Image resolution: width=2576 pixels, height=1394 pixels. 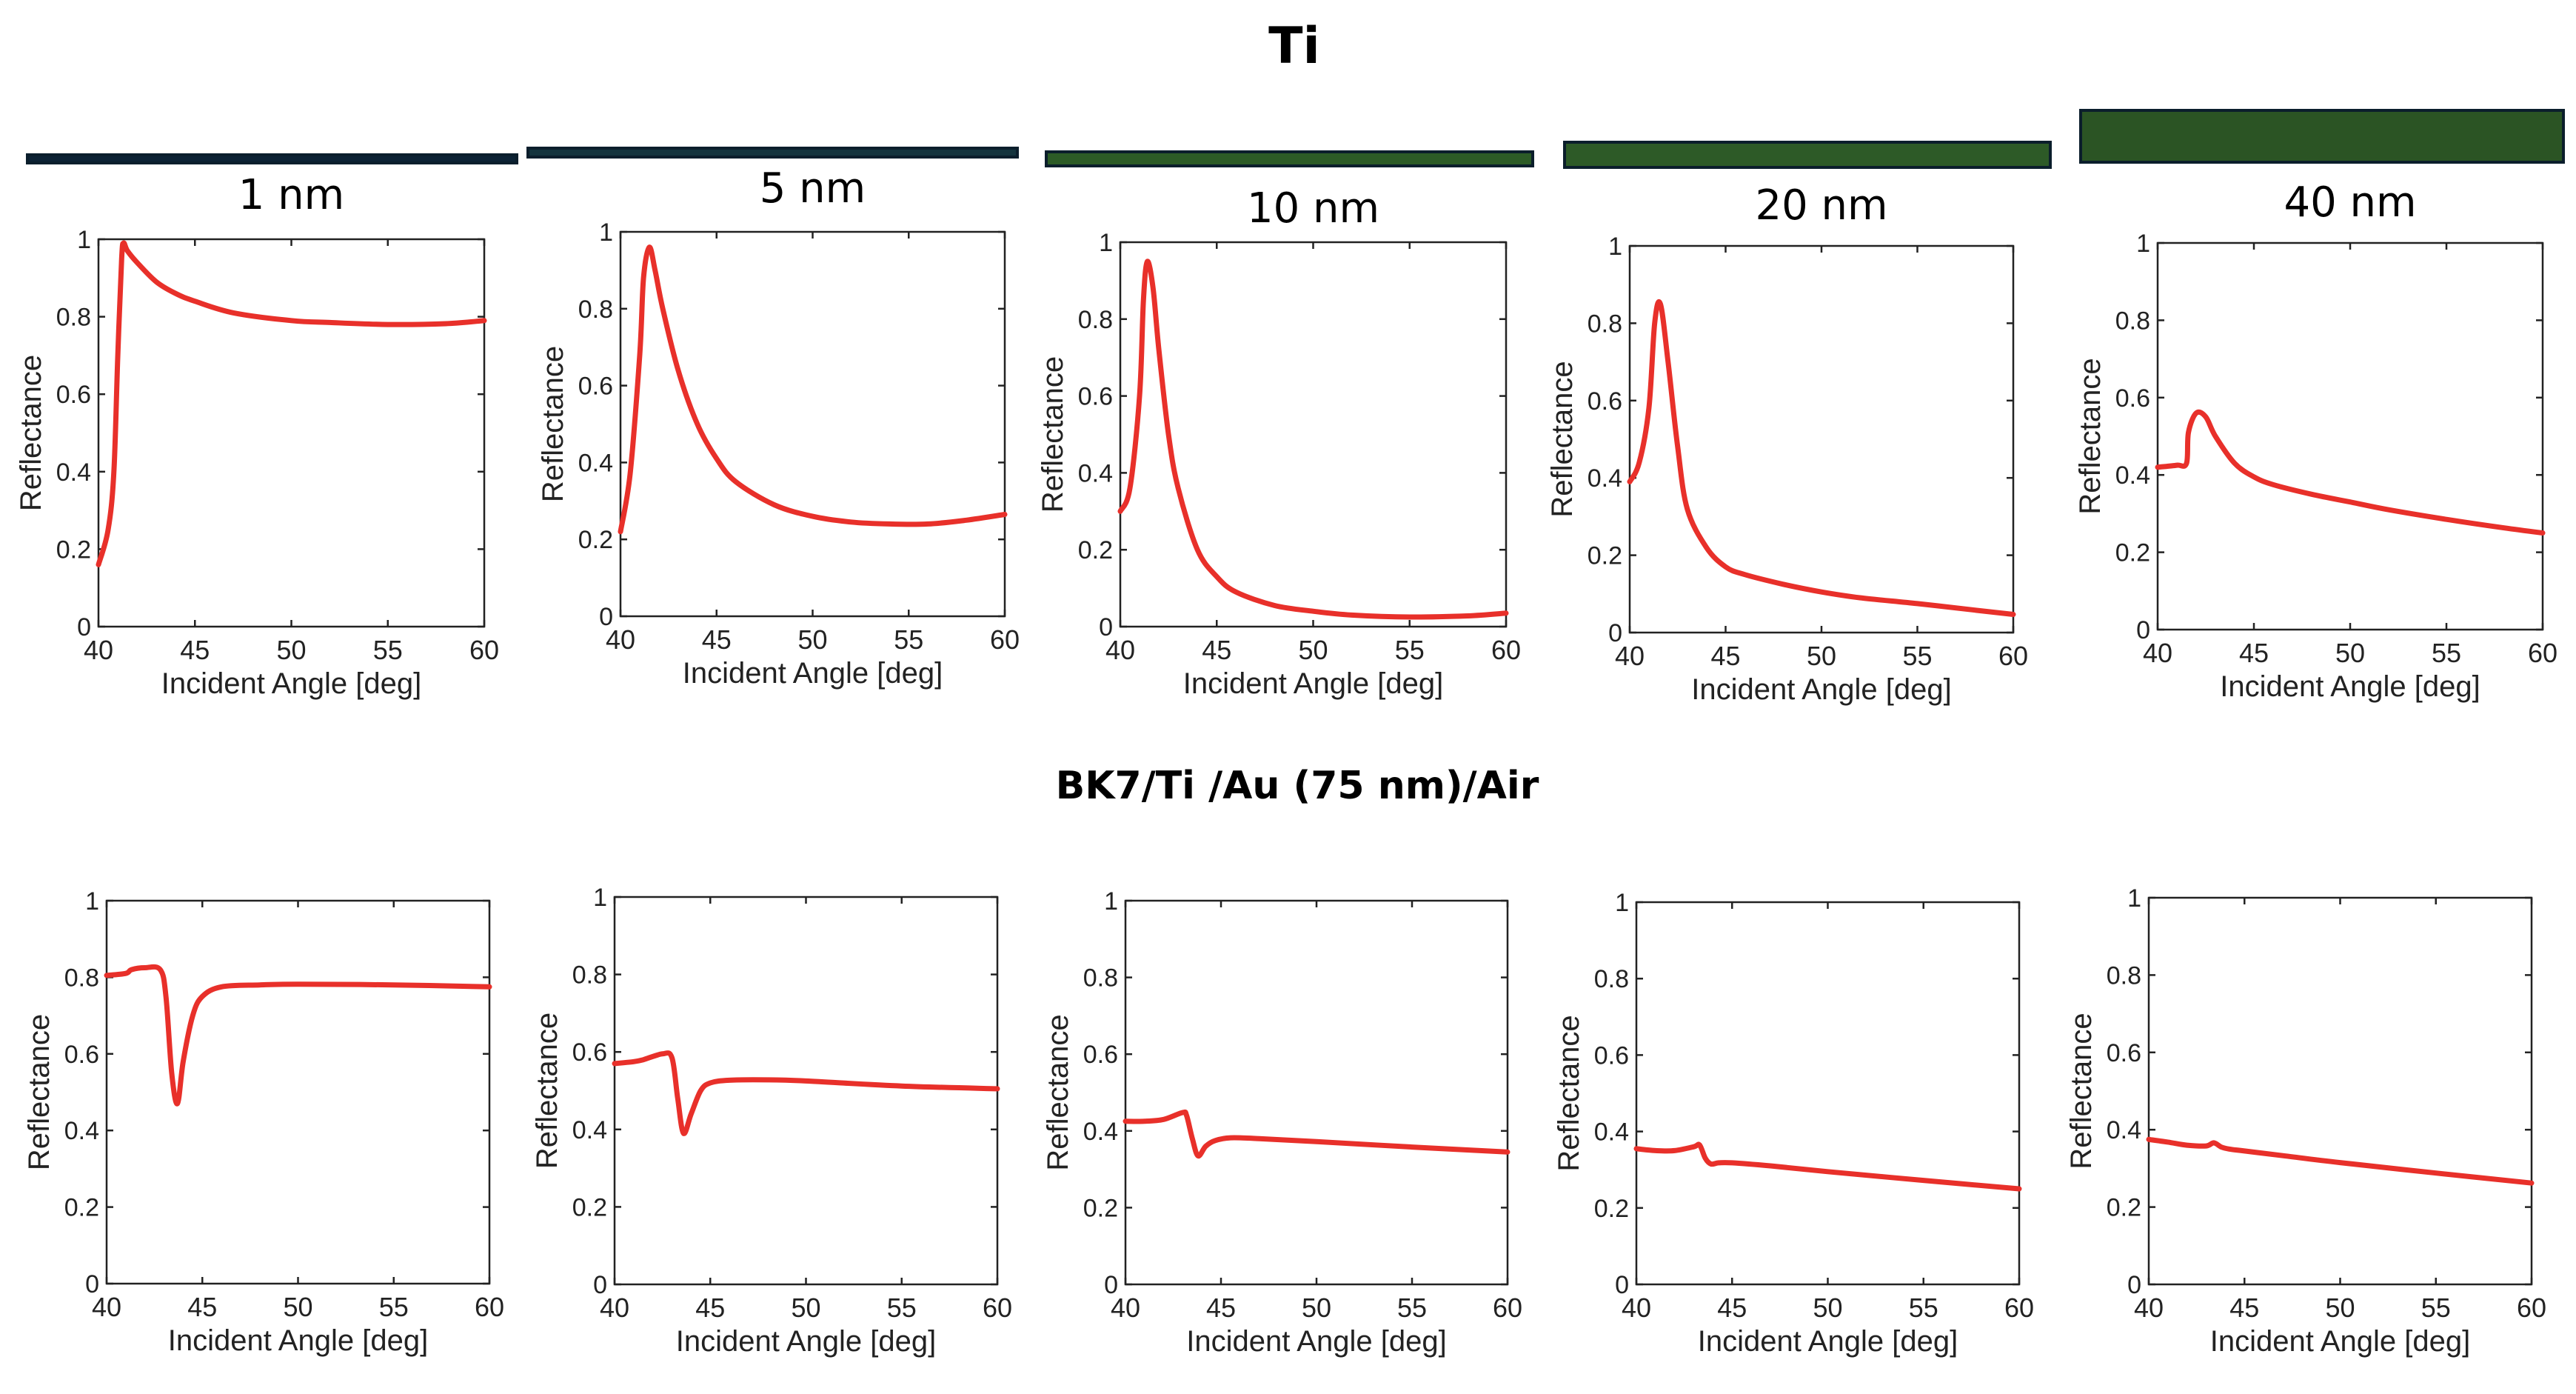 What do you see at coordinates (1297, 786) in the screenshot?
I see `figure-subtitle: BK7/Ti /Au (75 nm)/Air` at bounding box center [1297, 786].